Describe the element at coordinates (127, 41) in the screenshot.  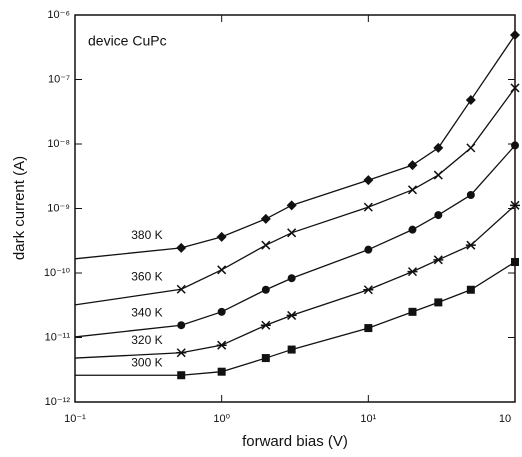
I see `annotation: device CuPc` at that location.